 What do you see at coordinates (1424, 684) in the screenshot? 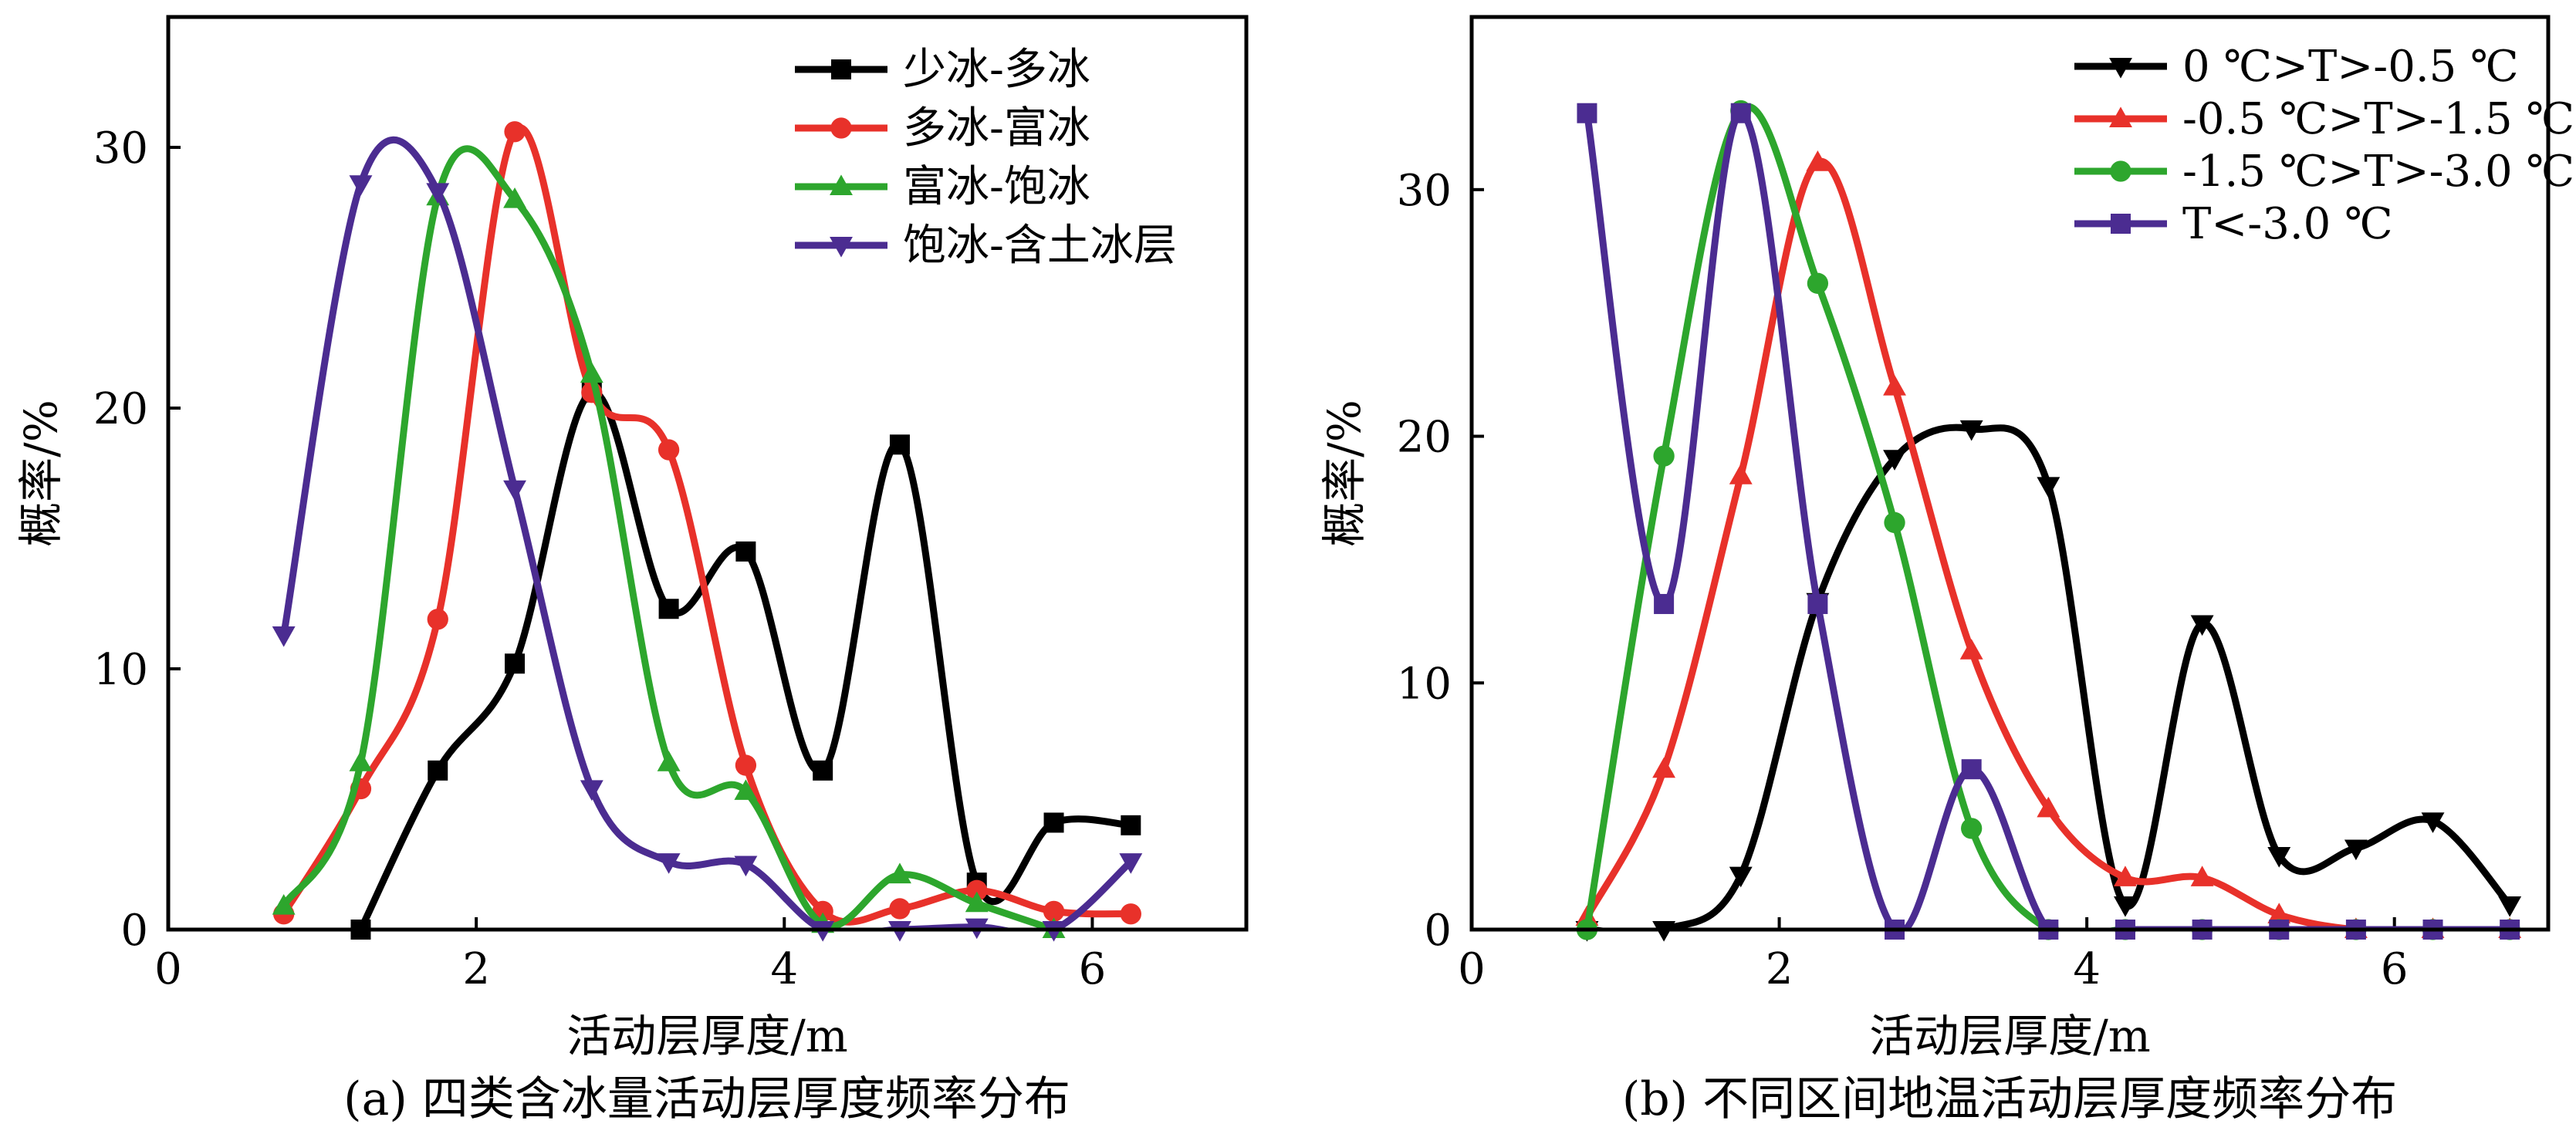
I see `y-tick-label: 10` at bounding box center [1424, 684].